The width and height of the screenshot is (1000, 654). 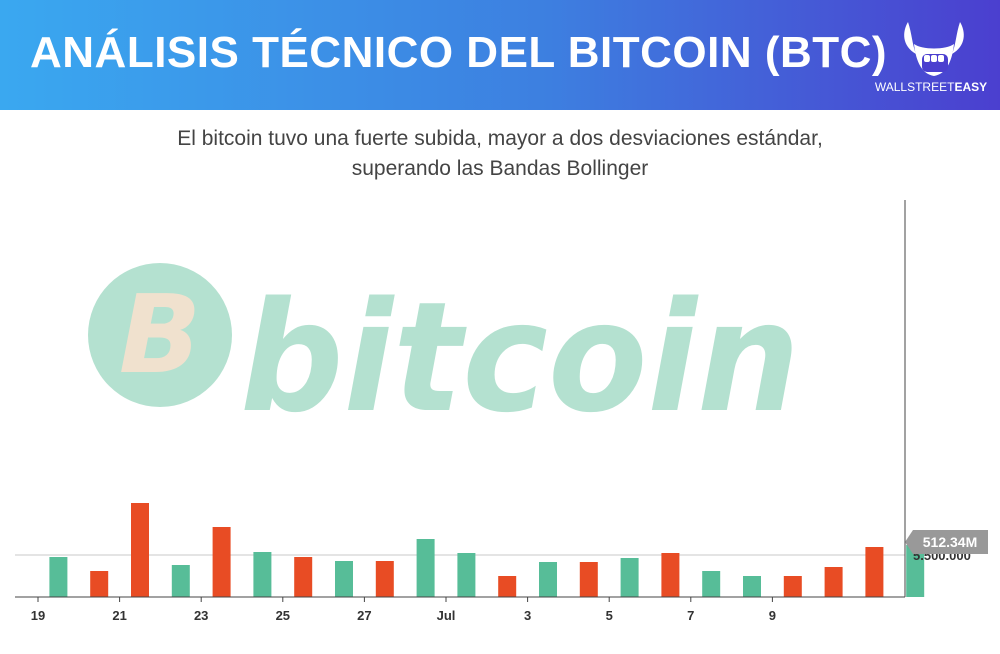 What do you see at coordinates (38, 615) in the screenshot?
I see `x-tick-label: 19` at bounding box center [38, 615].